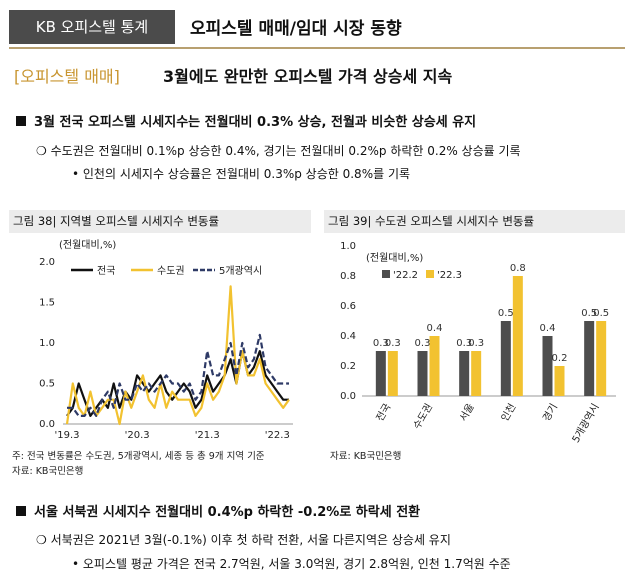 The width and height of the screenshot is (634, 588). I want to click on fig38-caption: 그림 38| 지역별 오피스텔 시세지수 변동률, so click(160, 221).